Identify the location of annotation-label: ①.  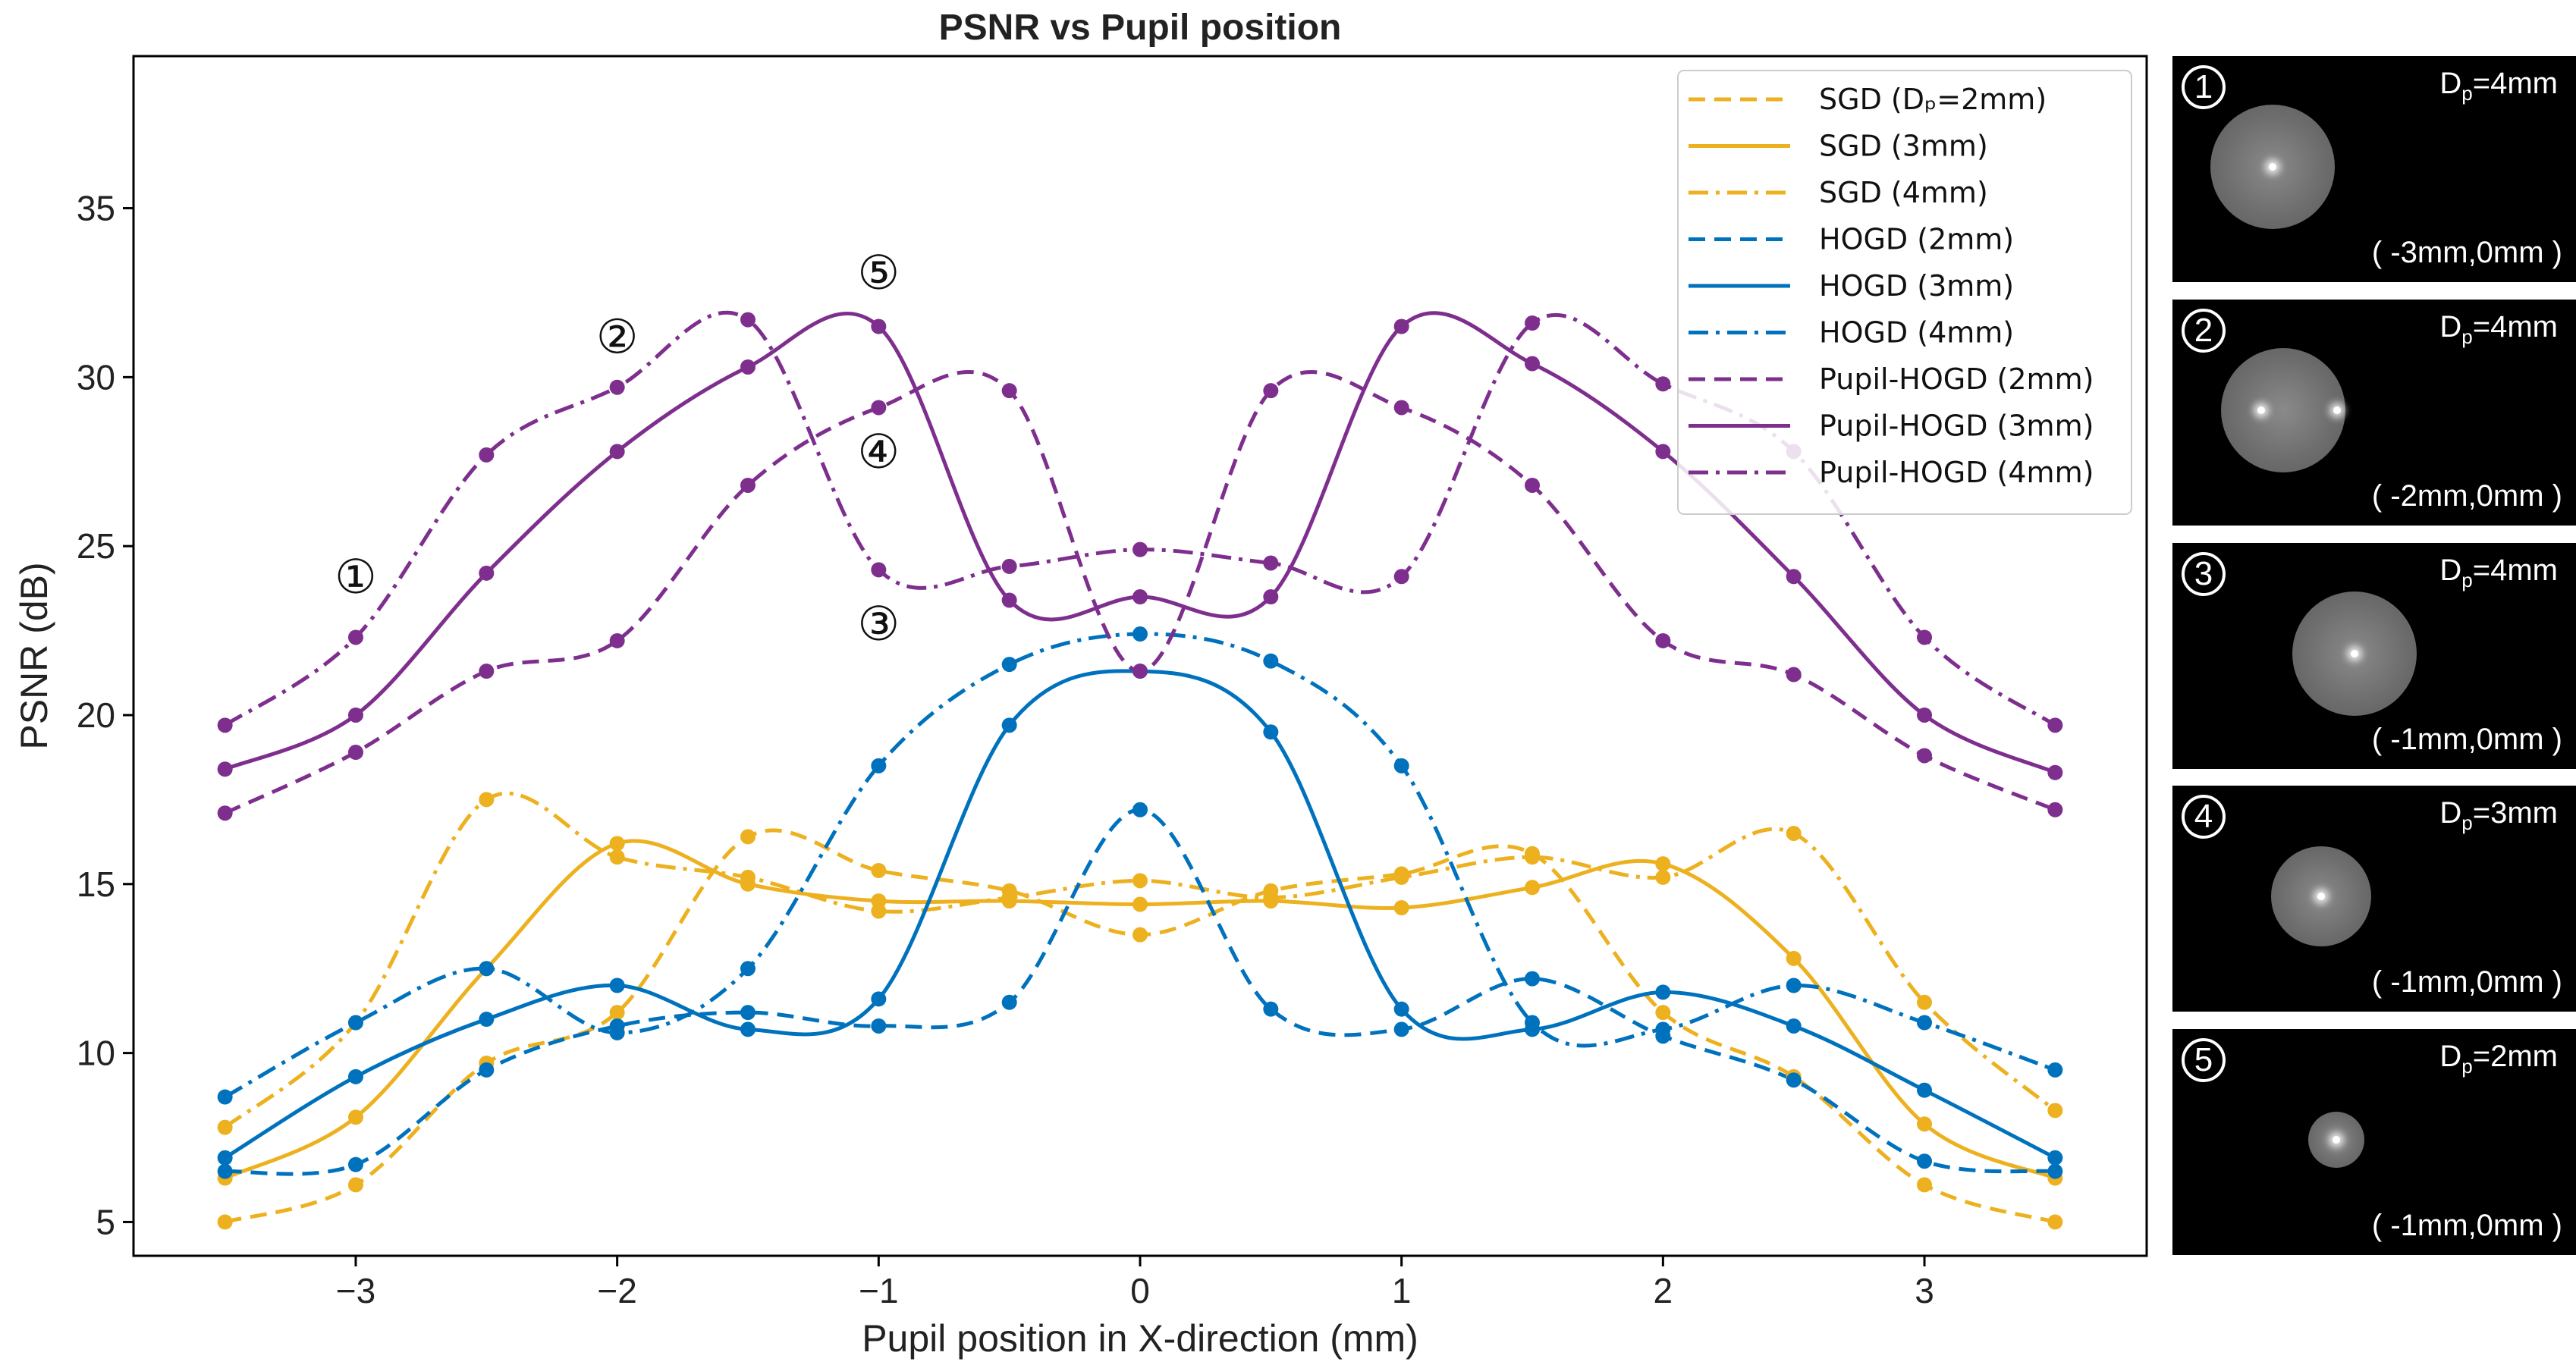
(356, 576).